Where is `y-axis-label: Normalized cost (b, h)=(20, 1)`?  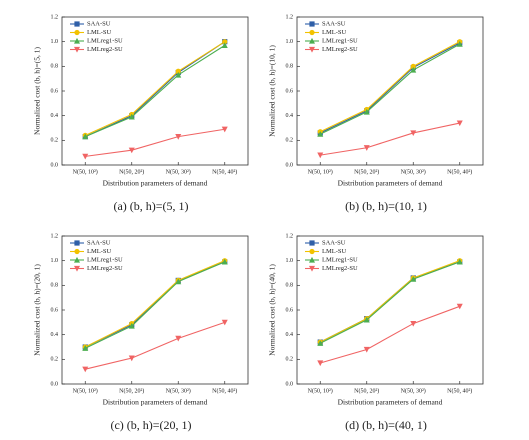
y-axis-label: Normalized cost (b, h)=(20, 1) is located at coordinates (37, 310).